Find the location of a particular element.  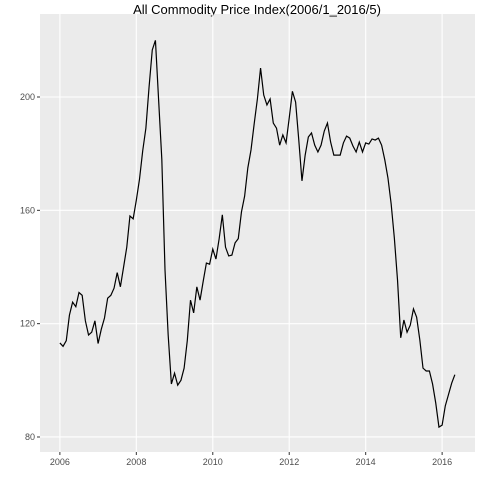

x-tick-label: 2008 is located at coordinates (136, 462).